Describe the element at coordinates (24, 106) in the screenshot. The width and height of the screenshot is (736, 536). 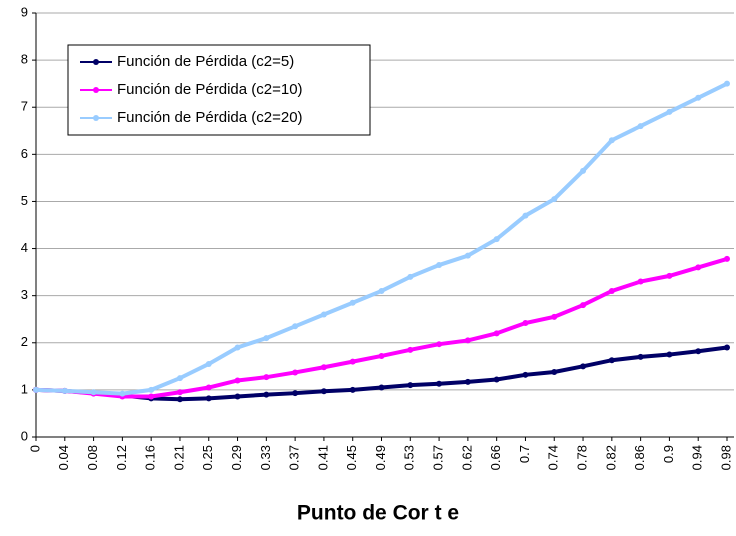
I see `y-tick-label: 7` at that location.